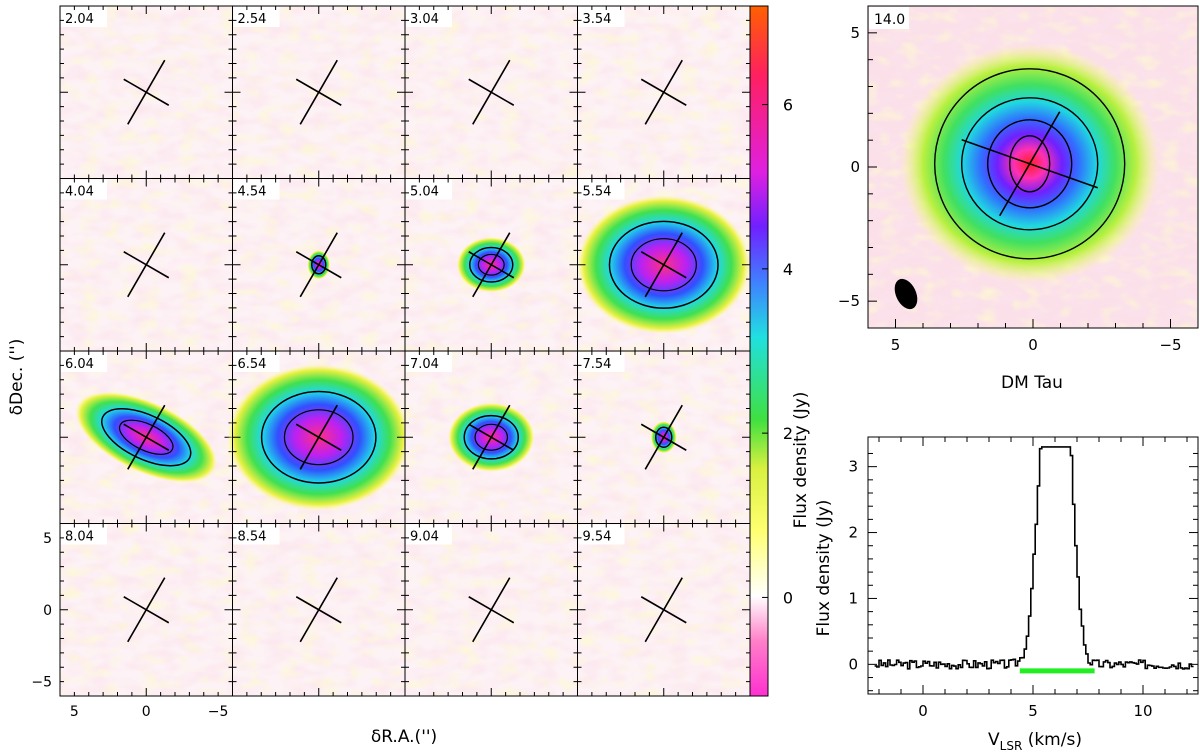  I want to click on channel-panel: 2.04, so click(146, 92).